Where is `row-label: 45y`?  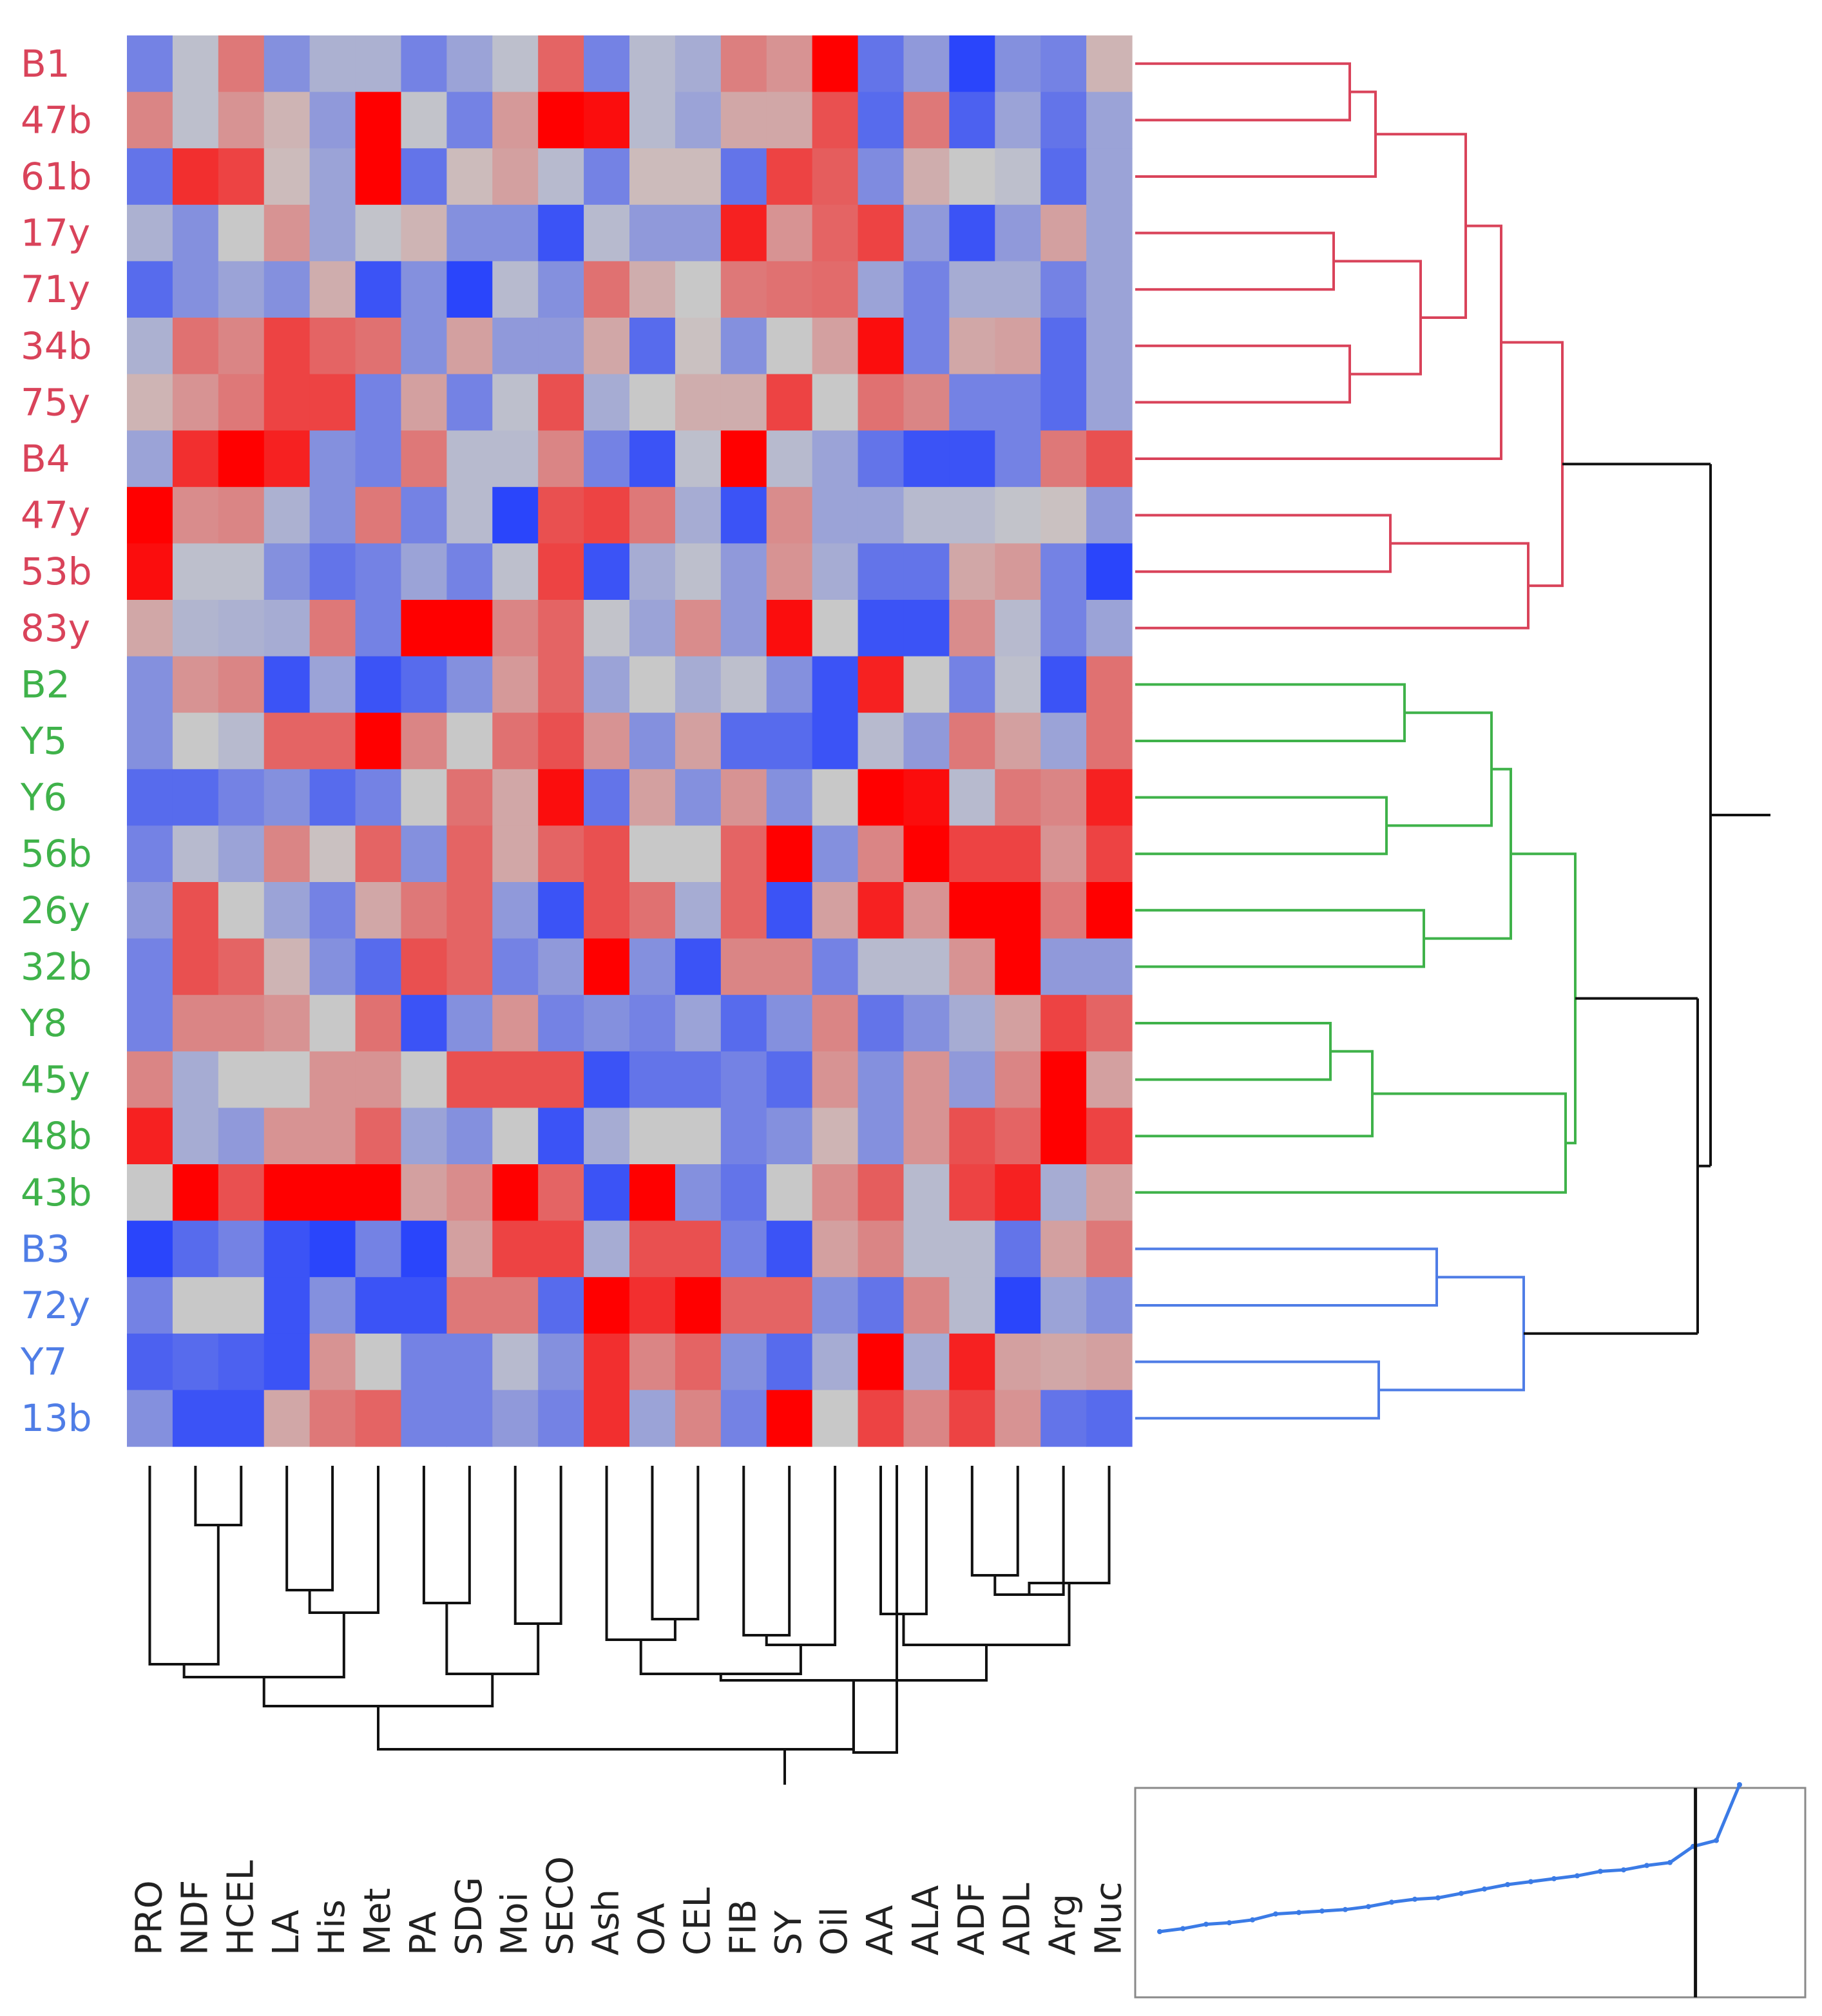
row-label: 45y is located at coordinates (55, 1080).